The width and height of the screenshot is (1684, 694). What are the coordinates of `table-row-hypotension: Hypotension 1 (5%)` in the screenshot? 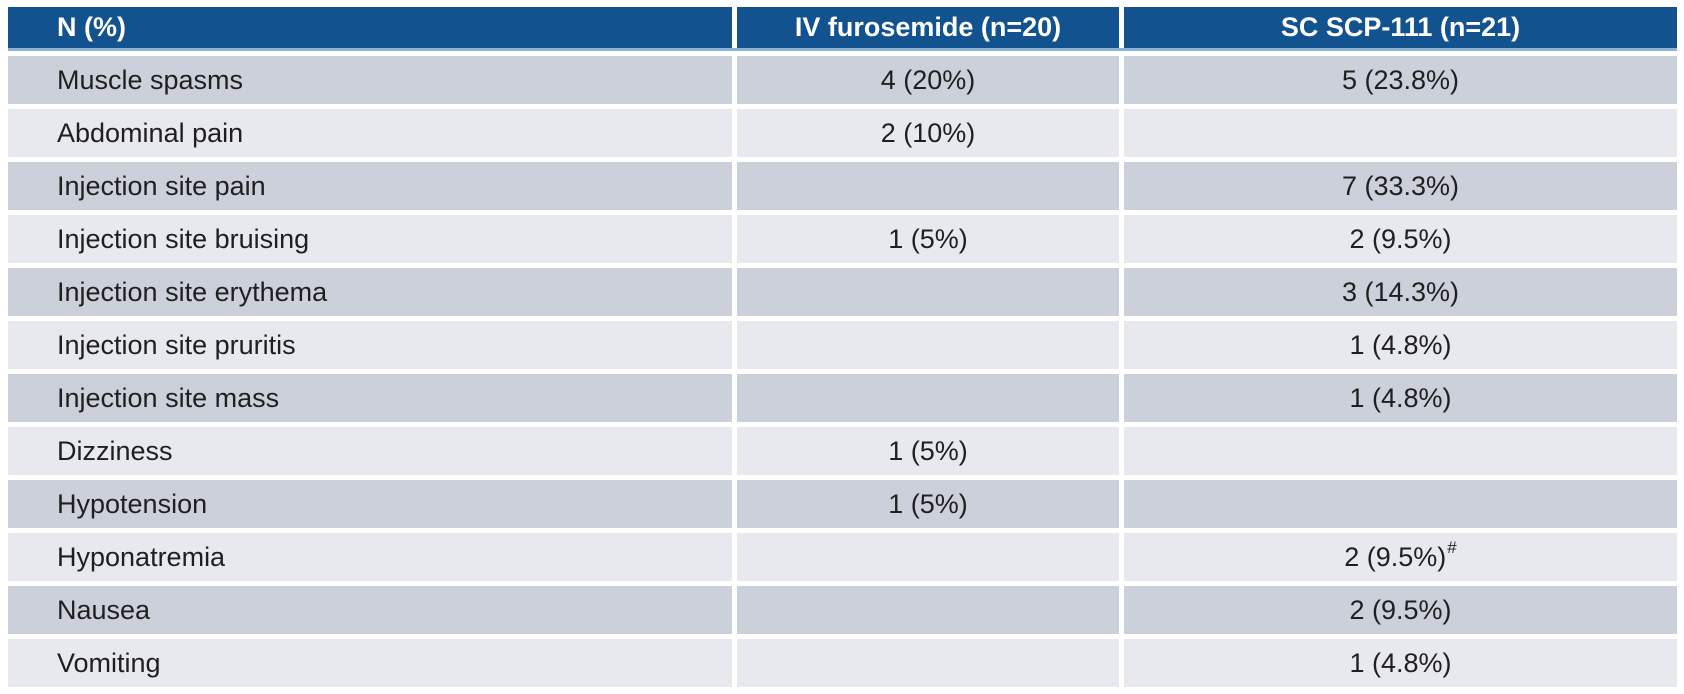 It's located at (842, 504).